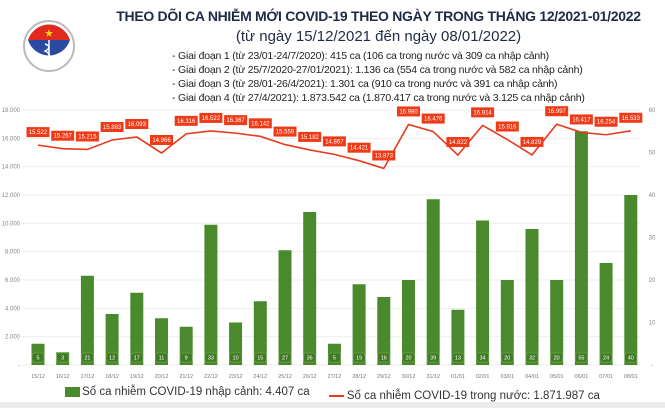 The height and width of the screenshot is (408, 665). I want to click on left-axis-tick: 12.000, so click(11, 196).